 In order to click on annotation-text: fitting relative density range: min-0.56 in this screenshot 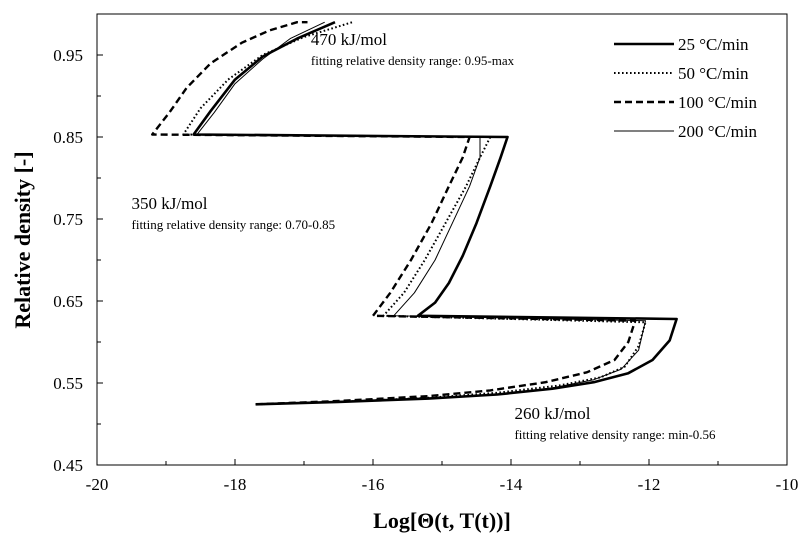, I will do `click(615, 434)`.